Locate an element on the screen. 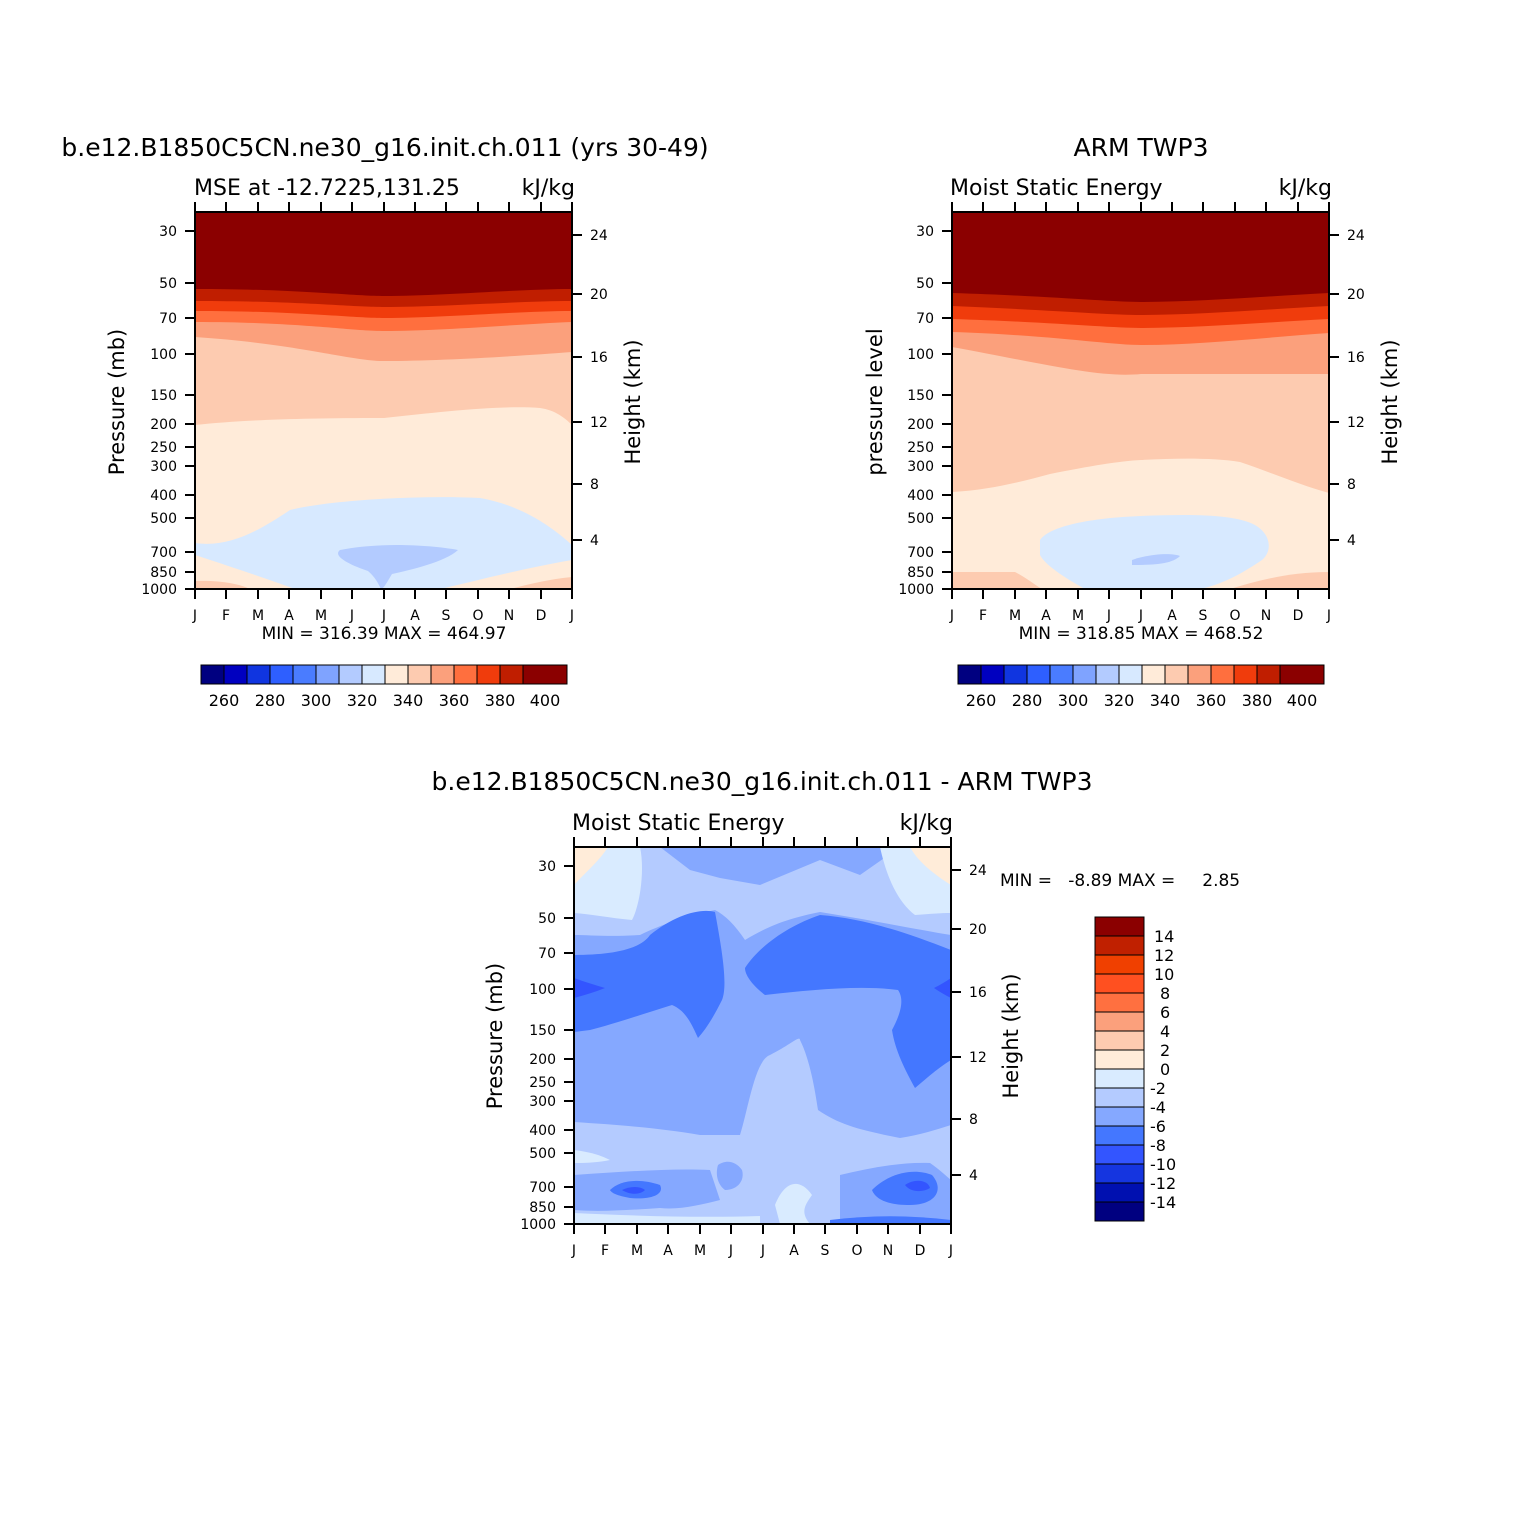 The width and height of the screenshot is (1525, 1525). colorbar-label: -14 is located at coordinates (1163, 1202).